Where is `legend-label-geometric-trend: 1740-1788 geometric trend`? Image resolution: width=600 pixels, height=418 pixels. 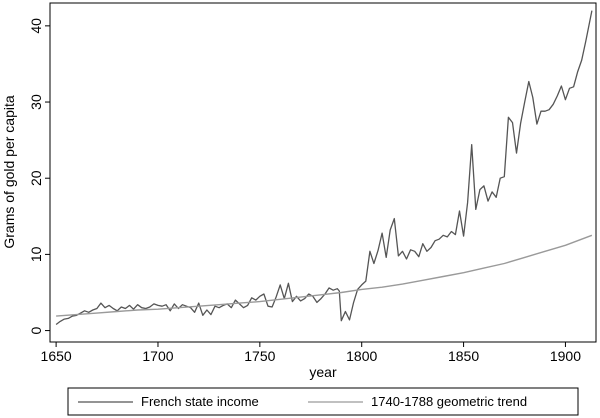
legend-label-geometric-trend: 1740-1788 geometric trend is located at coordinates (449, 401).